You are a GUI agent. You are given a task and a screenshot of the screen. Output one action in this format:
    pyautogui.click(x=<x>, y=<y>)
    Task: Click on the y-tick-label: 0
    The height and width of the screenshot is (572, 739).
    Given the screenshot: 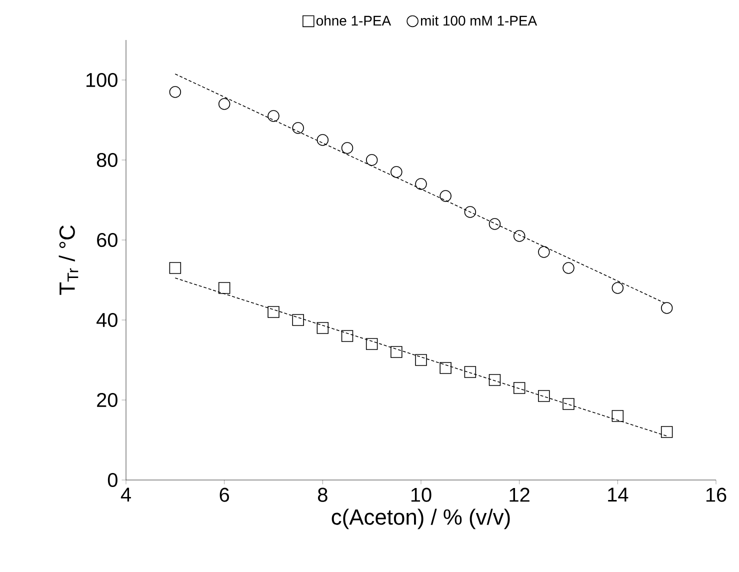 What is the action you would take?
    pyautogui.click(x=113, y=480)
    